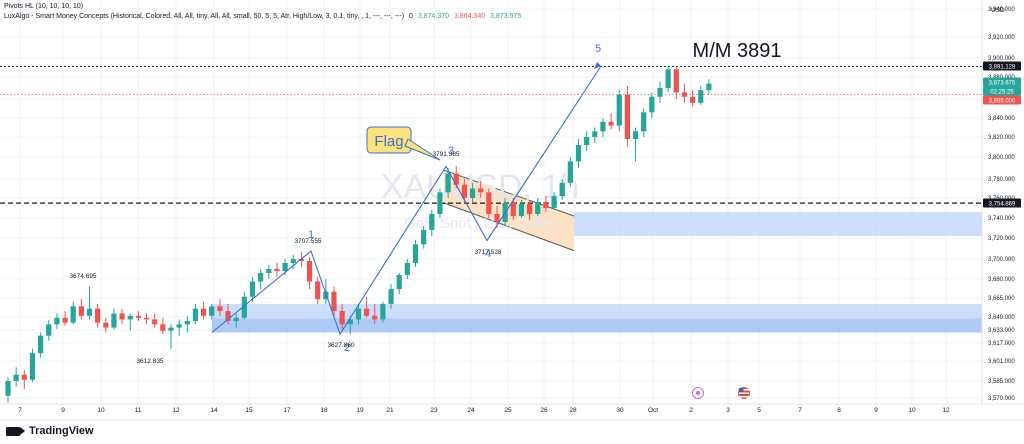 This screenshot has width=1024, height=444. Describe the element at coordinates (1001, 344) in the screenshot. I see `price-tick-label: 3,617.000` at that location.